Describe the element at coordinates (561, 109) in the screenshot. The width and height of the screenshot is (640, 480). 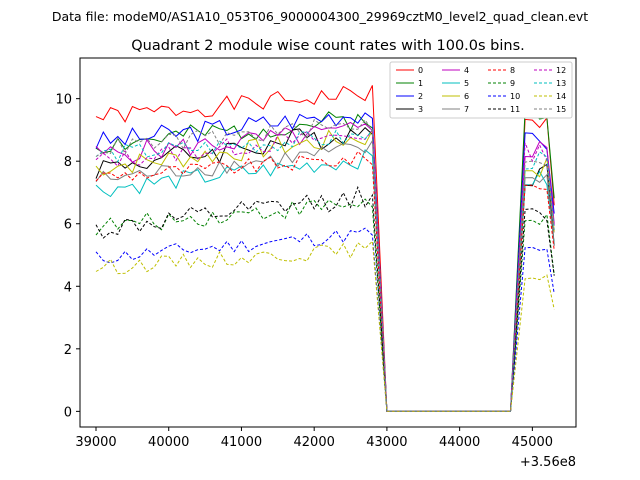
I see `legend-label-15: 15` at that location.